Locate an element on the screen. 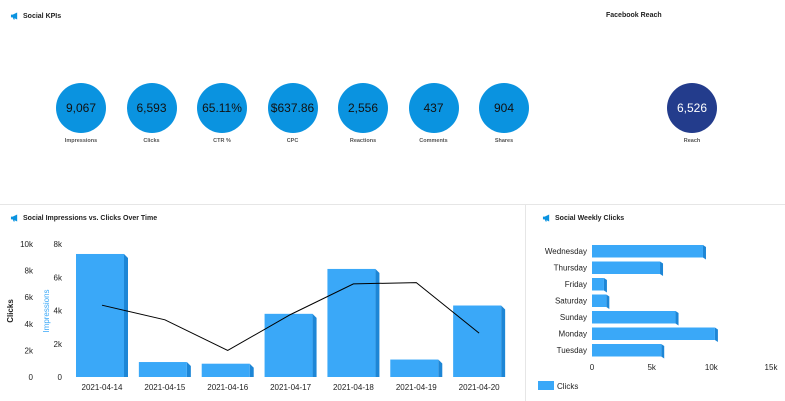 The height and width of the screenshot is (401, 785). y-tick-label: Friday is located at coordinates (576, 284).